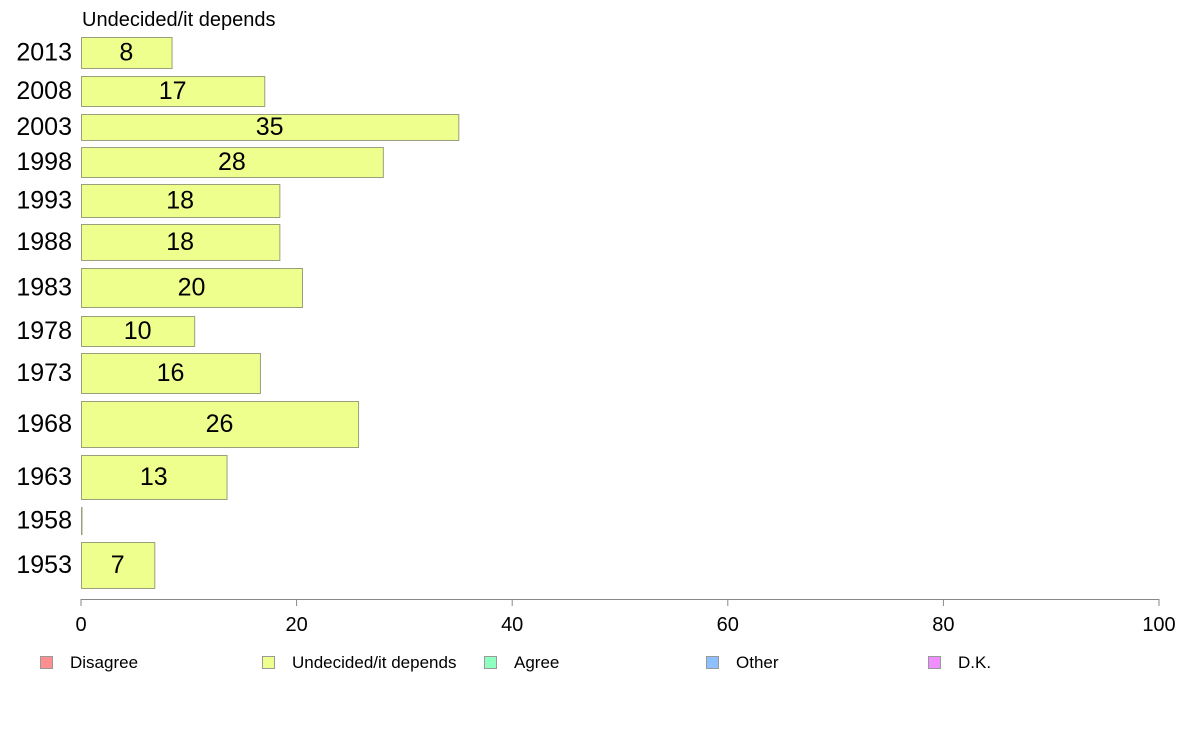 The height and width of the screenshot is (736, 1188). I want to click on bar-value-label: 16, so click(171, 373).